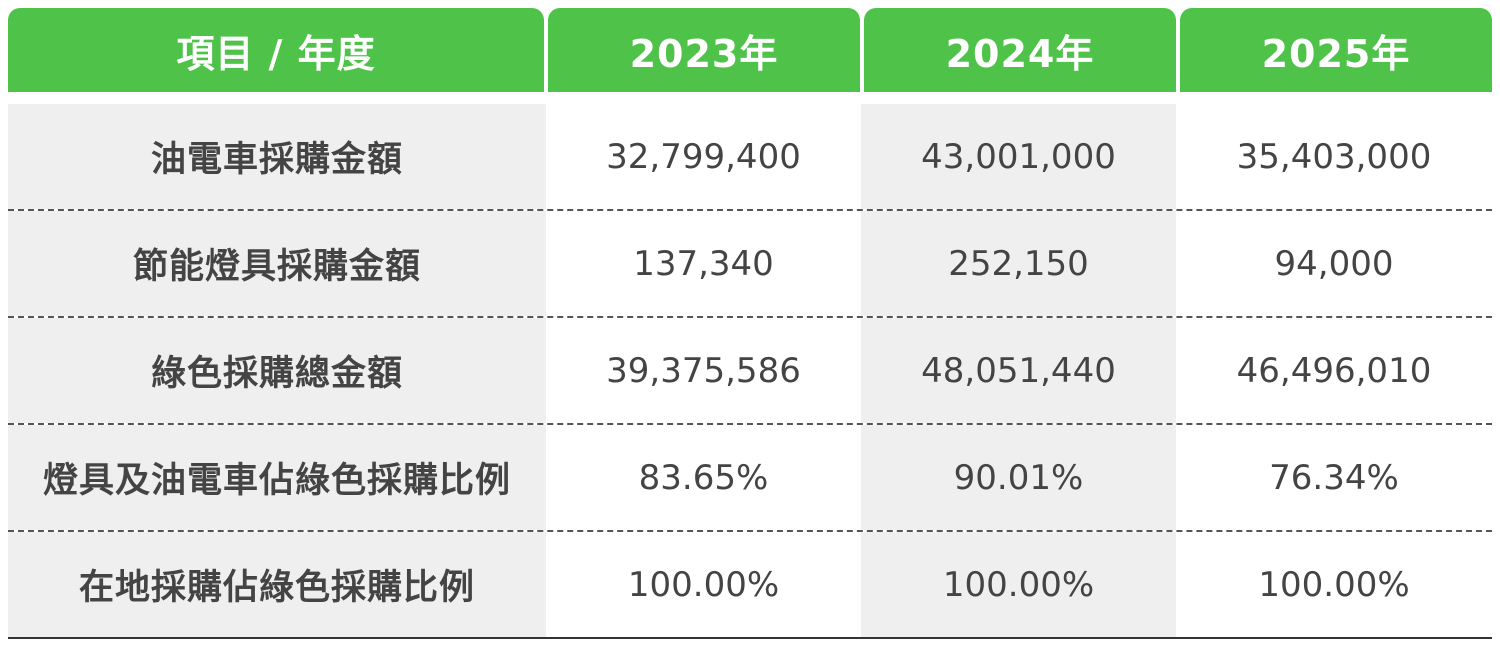  Describe the element at coordinates (1334, 584) in the screenshot. I see `cell-2025: 100.00%` at that location.